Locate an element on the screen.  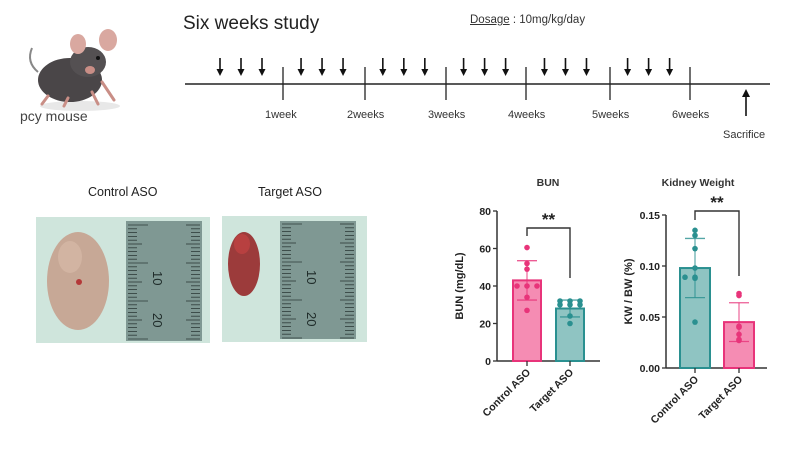
dosage-text: Dosage : 10mg/kg/day is located at coordinates (527, 20).